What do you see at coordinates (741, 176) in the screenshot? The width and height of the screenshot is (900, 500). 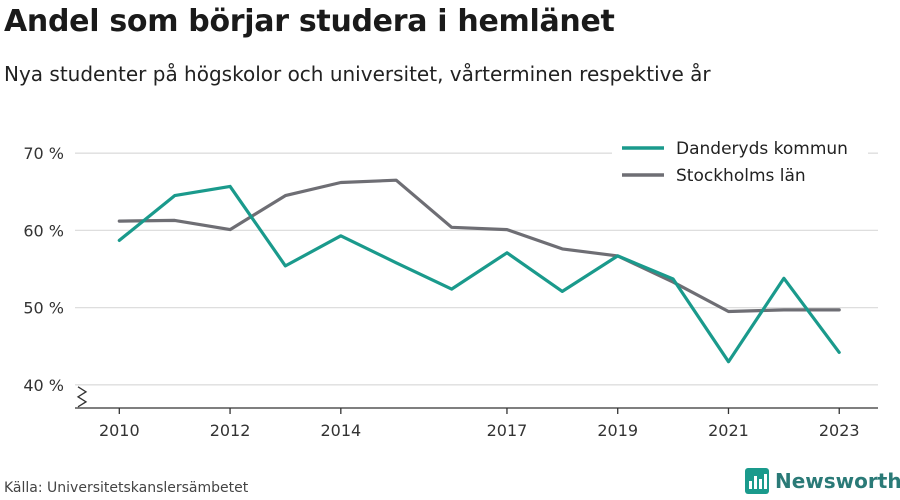 I see `legend-label: Stockholms län` at bounding box center [741, 176].